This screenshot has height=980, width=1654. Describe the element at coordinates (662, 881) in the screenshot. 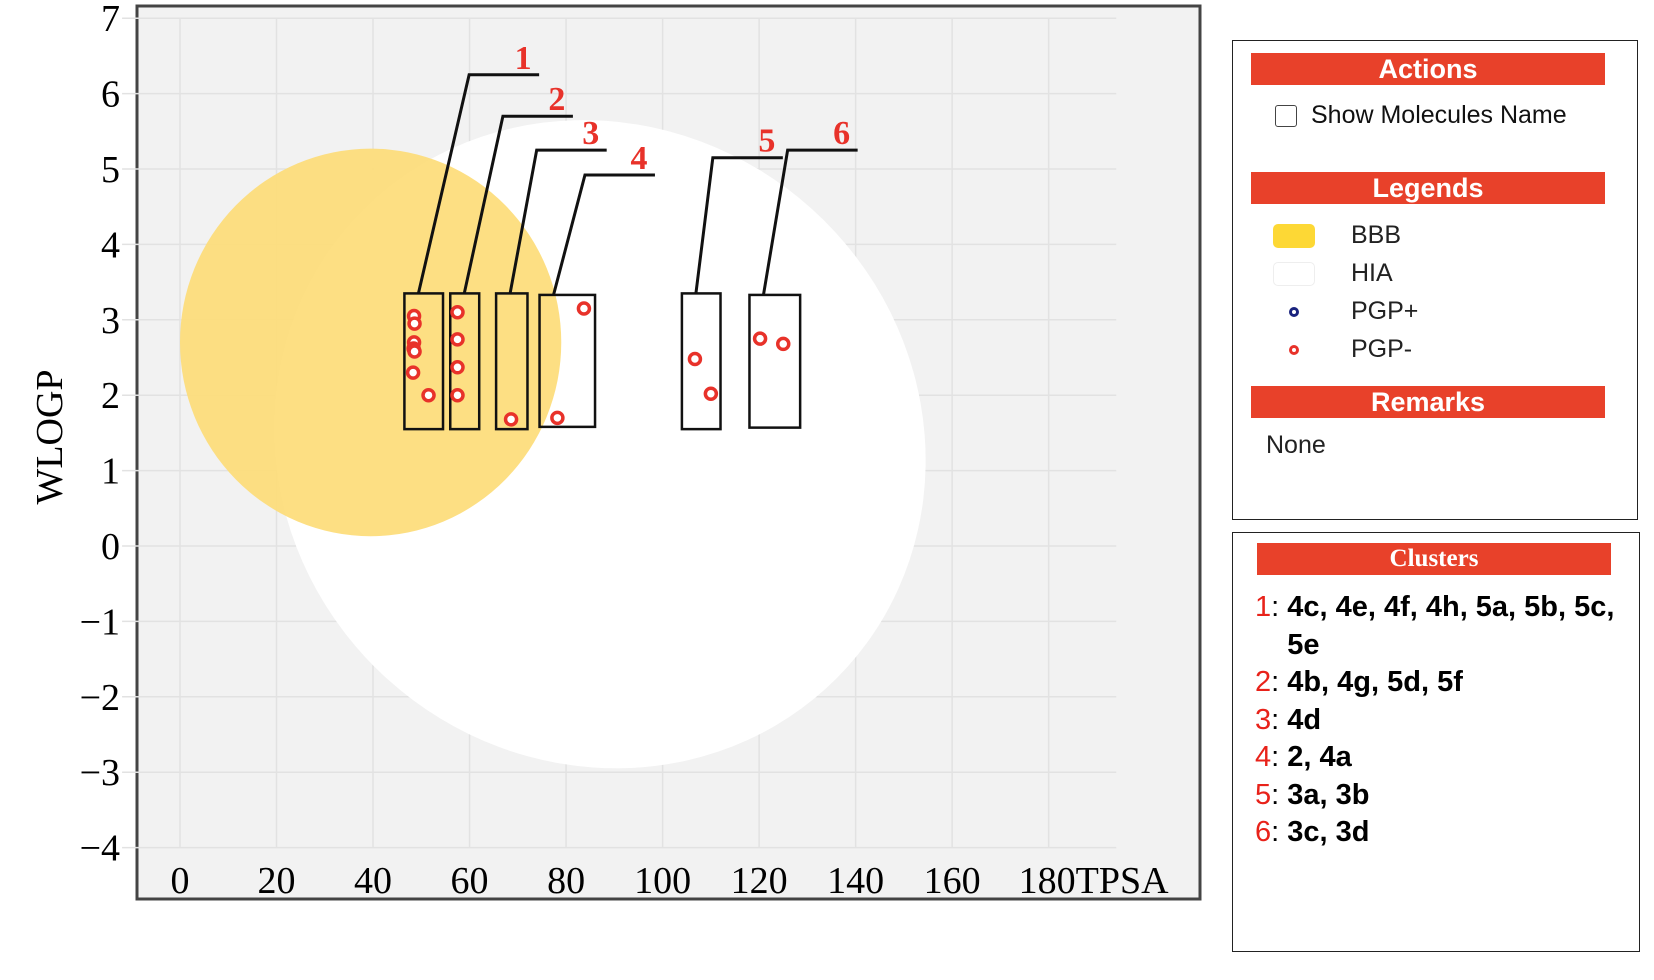

I see `x-tick-label: 100` at that location.